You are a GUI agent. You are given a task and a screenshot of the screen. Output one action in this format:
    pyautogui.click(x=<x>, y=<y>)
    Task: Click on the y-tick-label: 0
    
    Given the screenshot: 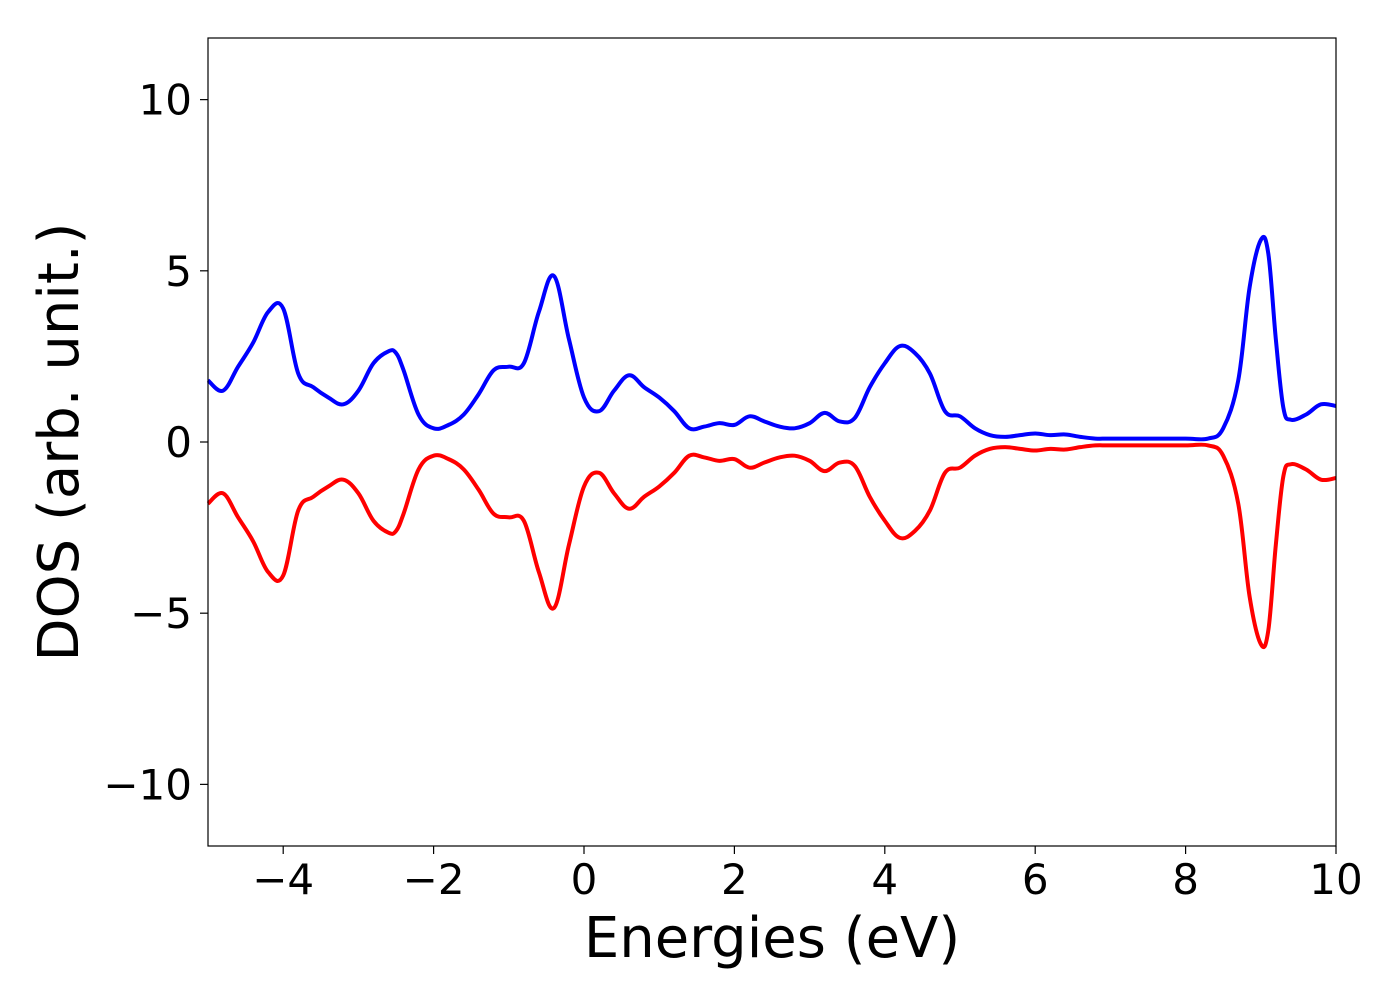 What is the action you would take?
    pyautogui.click(x=178, y=442)
    